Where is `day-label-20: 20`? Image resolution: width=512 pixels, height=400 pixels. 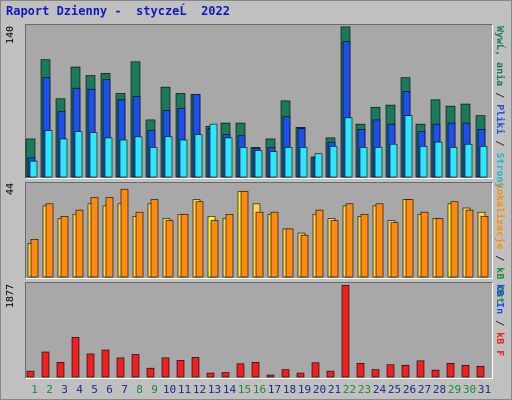
day-label-20: 20 is located at coordinates (319, 389).